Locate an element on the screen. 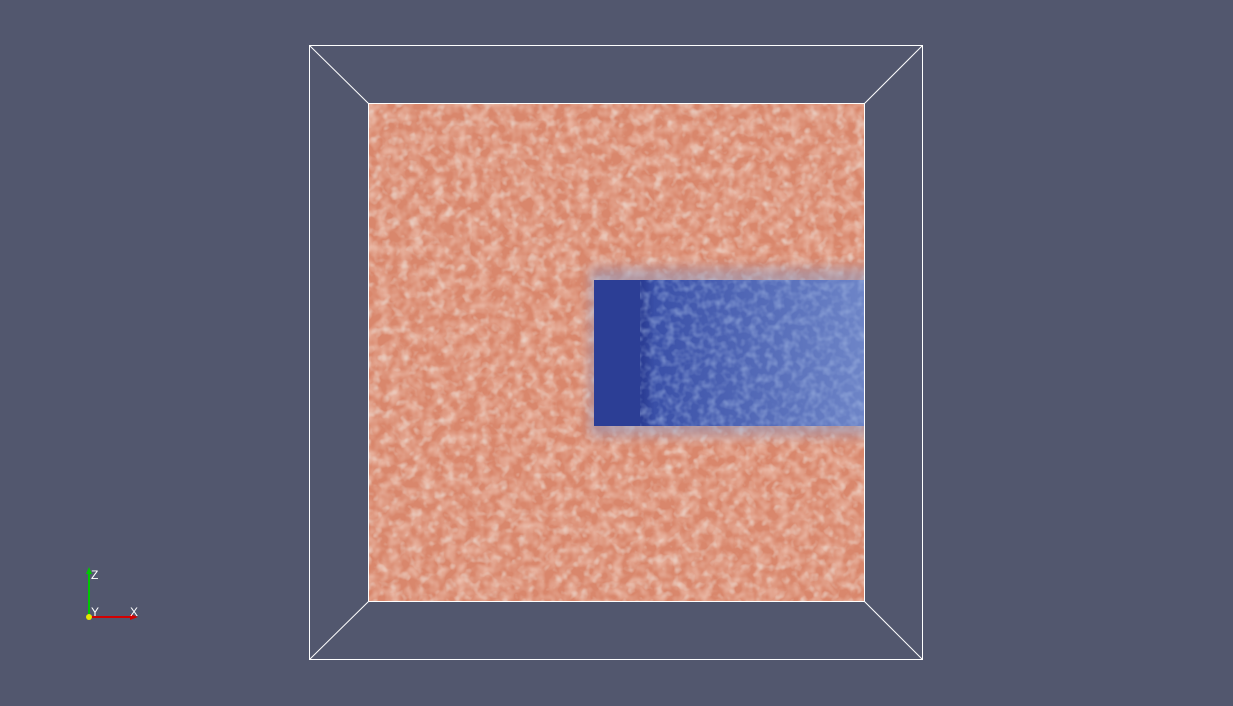 The image size is (1233, 706). y-axis-label: Y is located at coordinates (95, 612).